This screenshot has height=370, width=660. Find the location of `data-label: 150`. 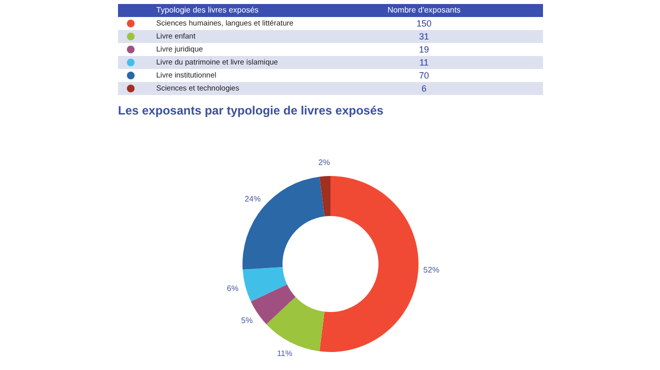

data-label: 150 is located at coordinates (424, 23).